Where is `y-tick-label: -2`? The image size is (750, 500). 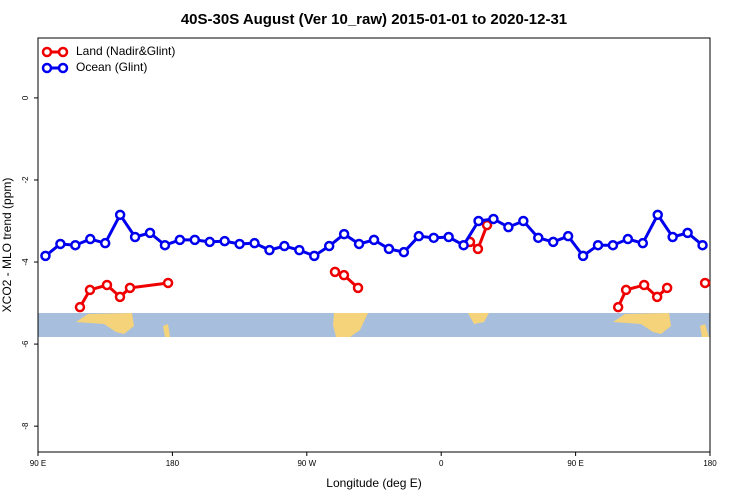
y-tick-label: -2 is located at coordinates (25, 180).